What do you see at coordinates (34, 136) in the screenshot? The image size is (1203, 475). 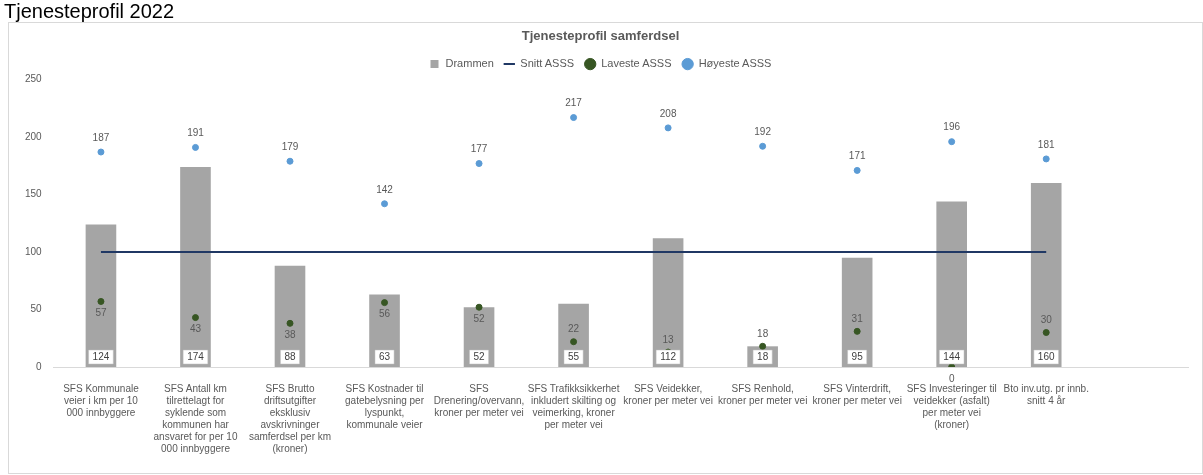 I see `y-tick-label: 200` at bounding box center [34, 136].